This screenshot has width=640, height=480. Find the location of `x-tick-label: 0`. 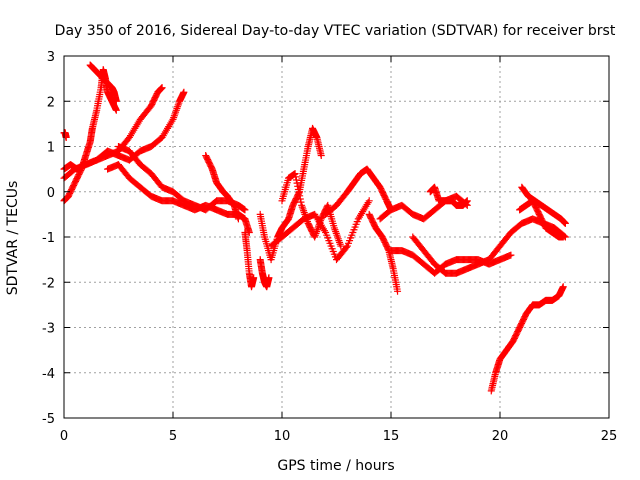

x-tick-label: 0 is located at coordinates (64, 436).